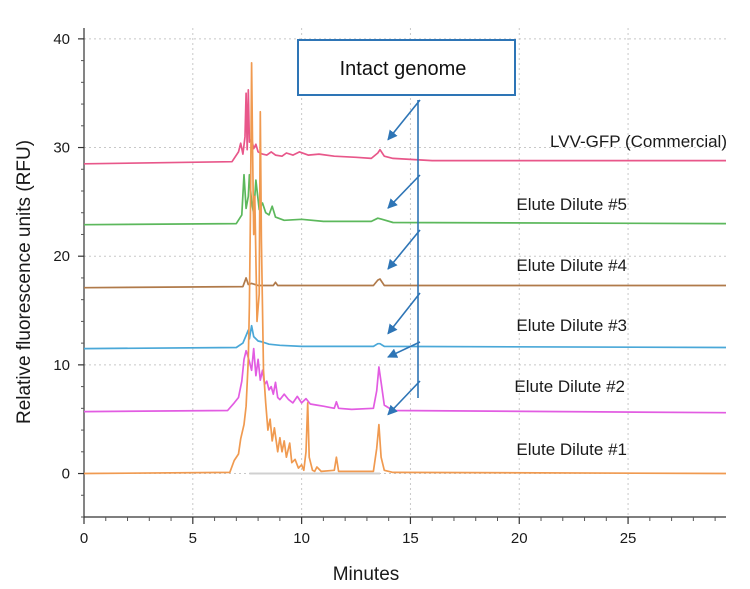  What do you see at coordinates (571, 204) in the screenshot?
I see `series-label-2: Elute Dilute #5` at bounding box center [571, 204].